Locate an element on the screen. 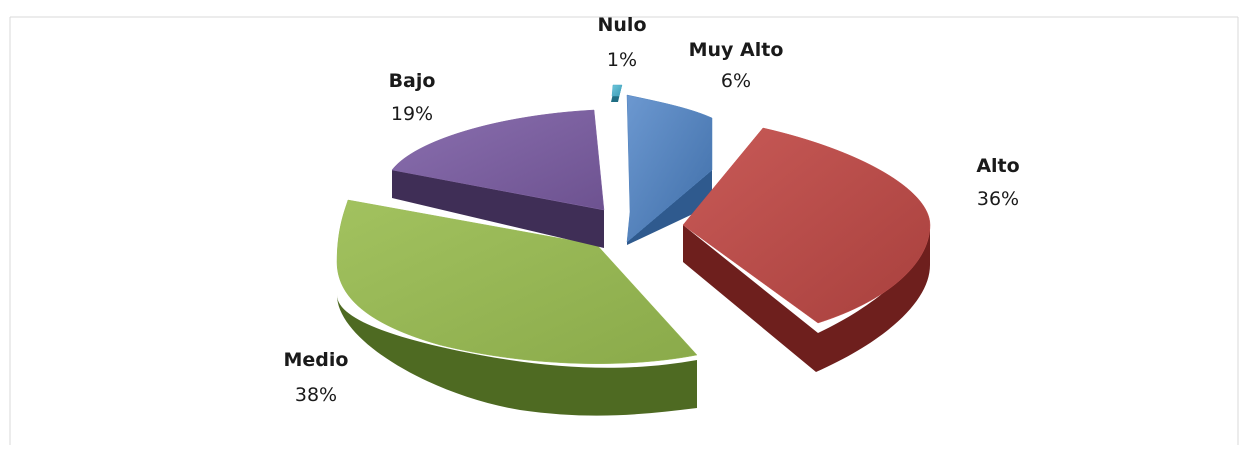  slice-medio is located at coordinates (517, 307).